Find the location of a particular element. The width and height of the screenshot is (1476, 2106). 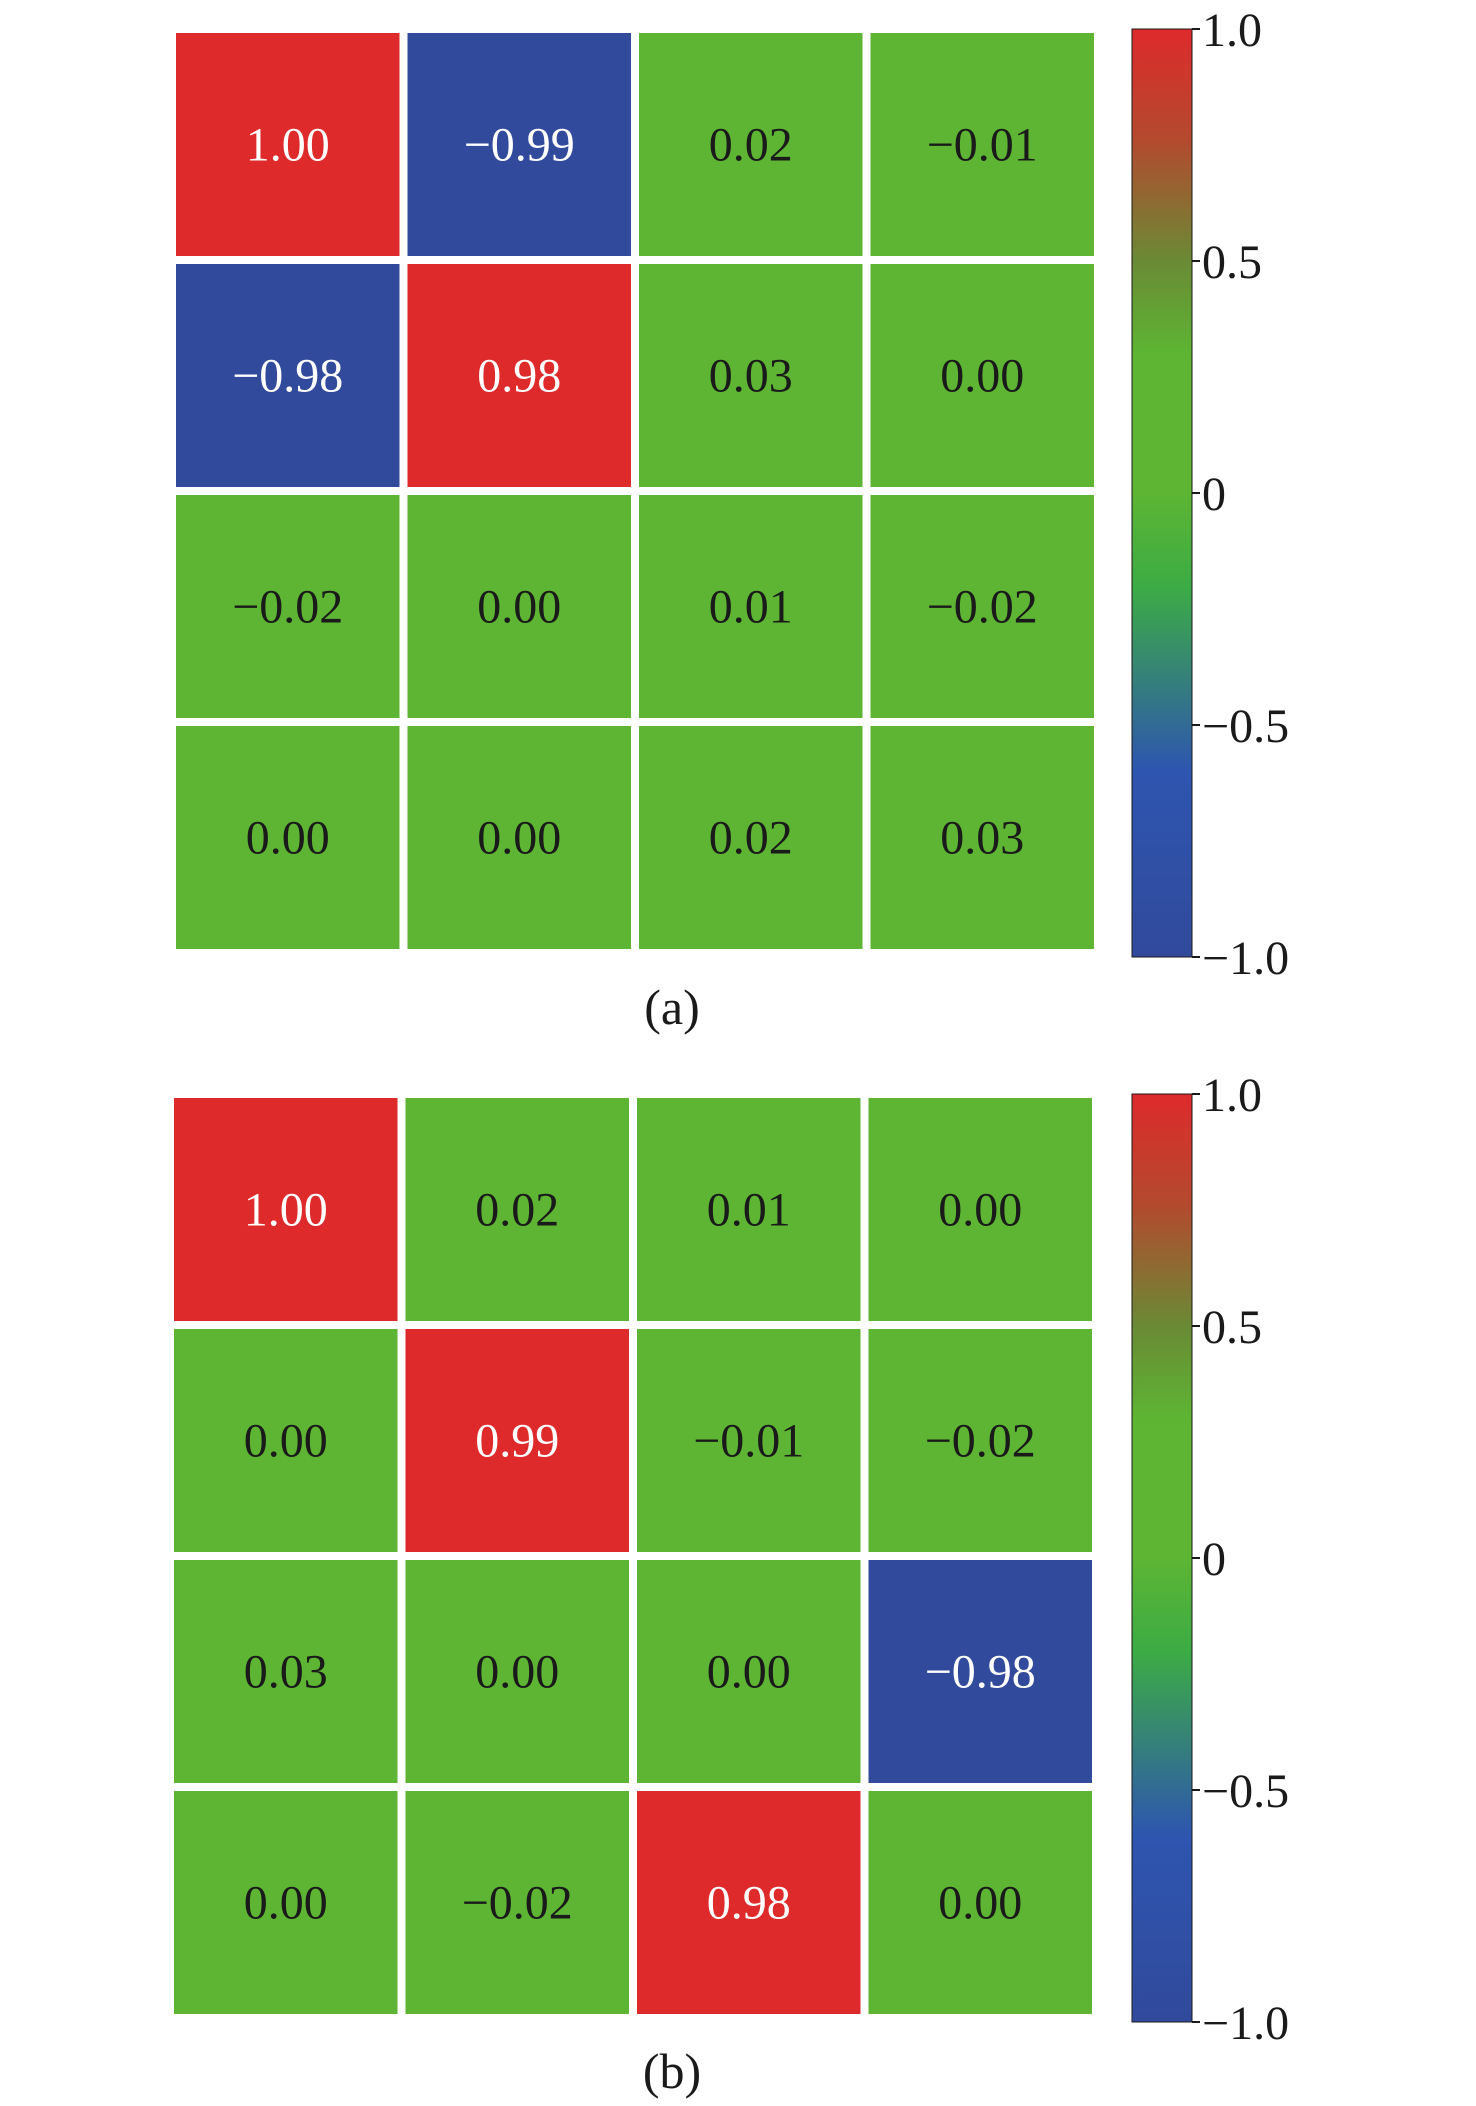

heatmap-b-cell-r3-c3 is located at coordinates (749, 1671).